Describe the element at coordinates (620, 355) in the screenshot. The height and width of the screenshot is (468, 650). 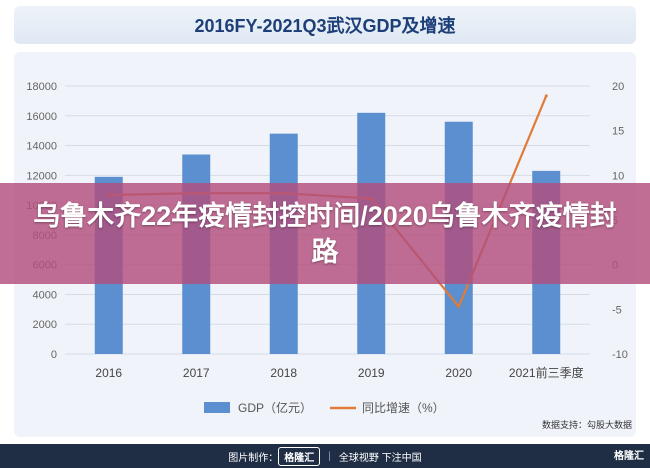
I see `y-right-tick-label: -10` at that location.